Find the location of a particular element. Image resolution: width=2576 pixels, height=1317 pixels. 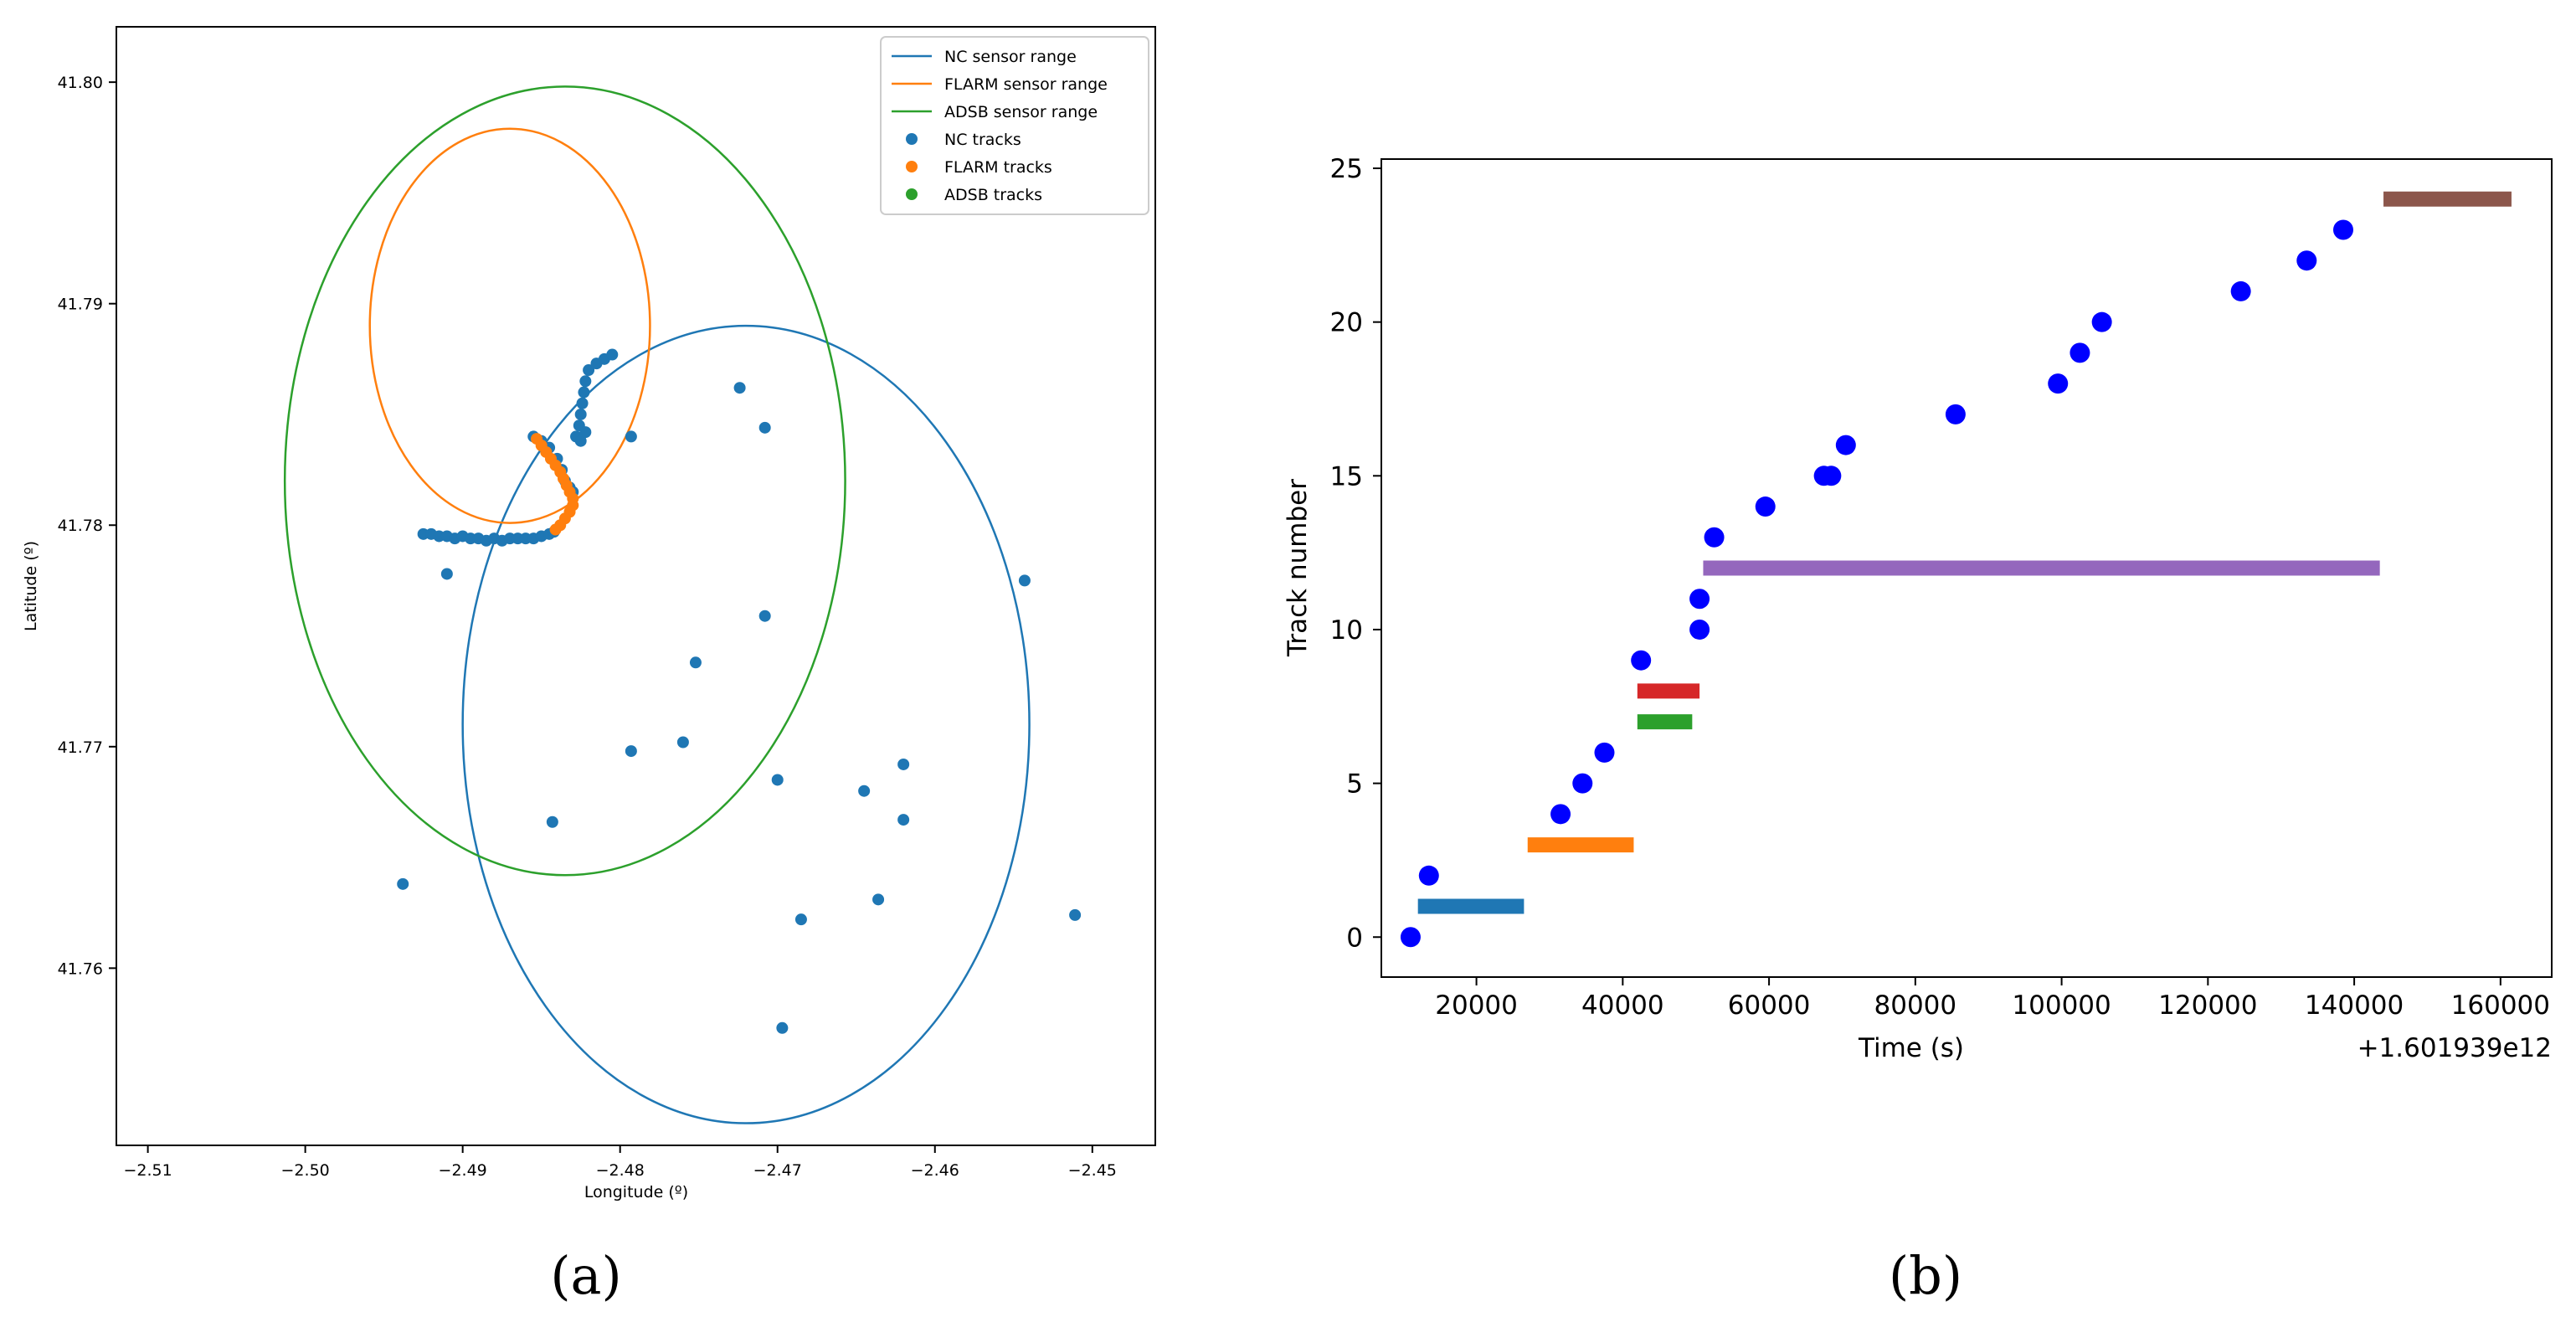

y-tick-label: 41.77 is located at coordinates (81, 747).